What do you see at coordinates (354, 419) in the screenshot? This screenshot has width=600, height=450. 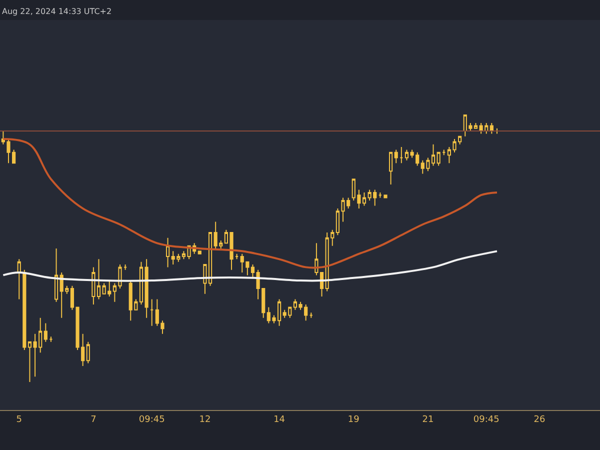 I see `x-tick-label: 19` at bounding box center [354, 419].